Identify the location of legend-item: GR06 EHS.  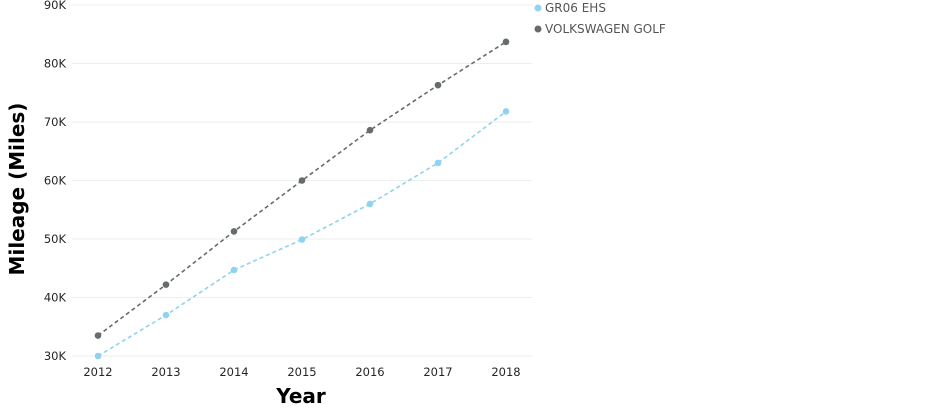
(570, 8).